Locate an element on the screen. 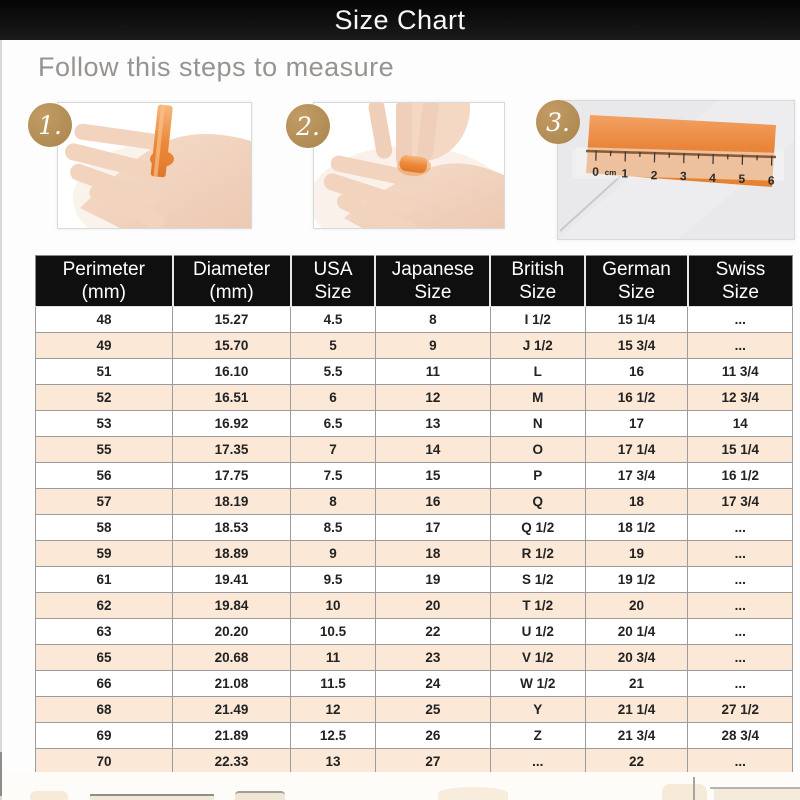  table-cell: 53 is located at coordinates (104, 423).